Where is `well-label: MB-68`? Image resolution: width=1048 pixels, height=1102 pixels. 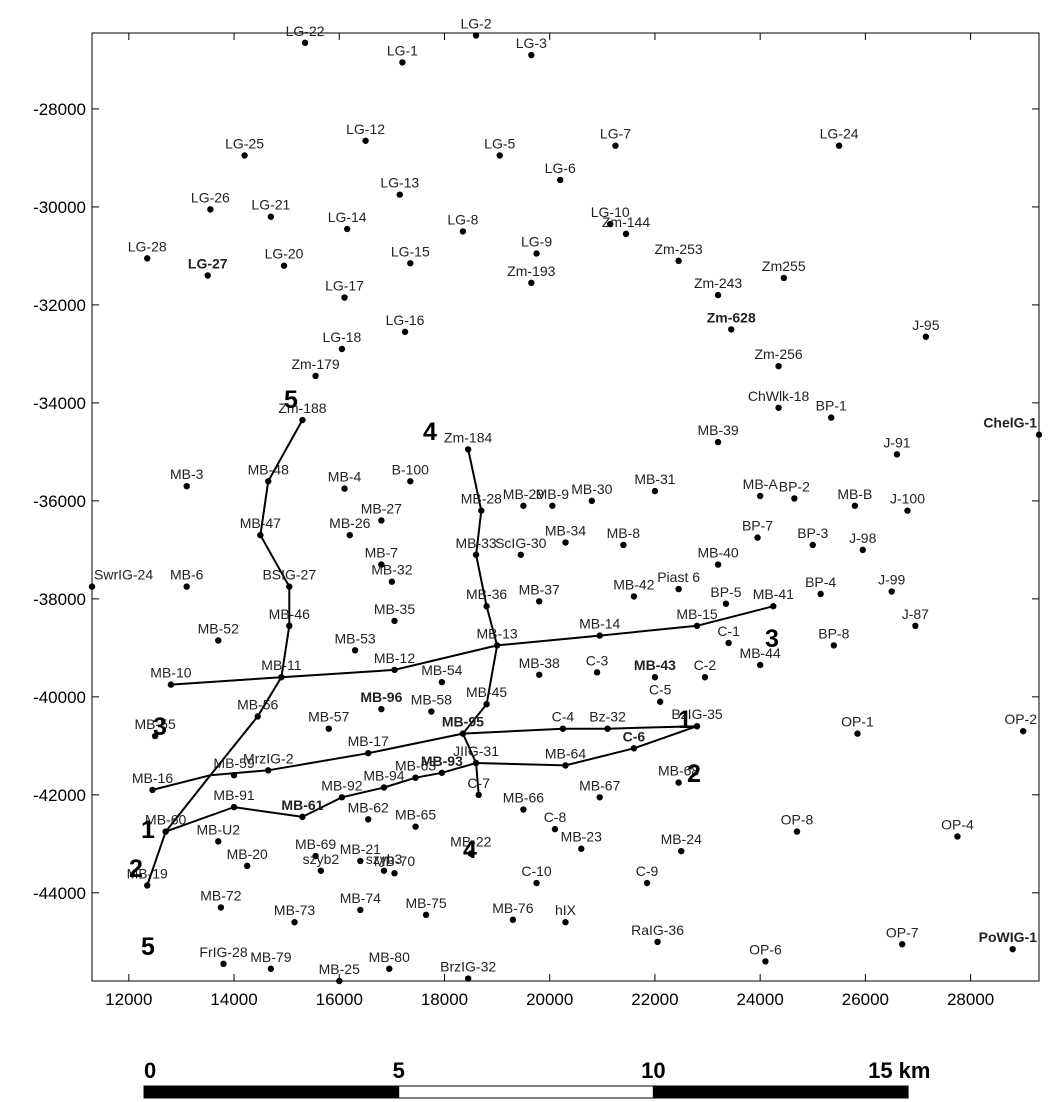
well-label: MB-68 is located at coordinates (678, 771).